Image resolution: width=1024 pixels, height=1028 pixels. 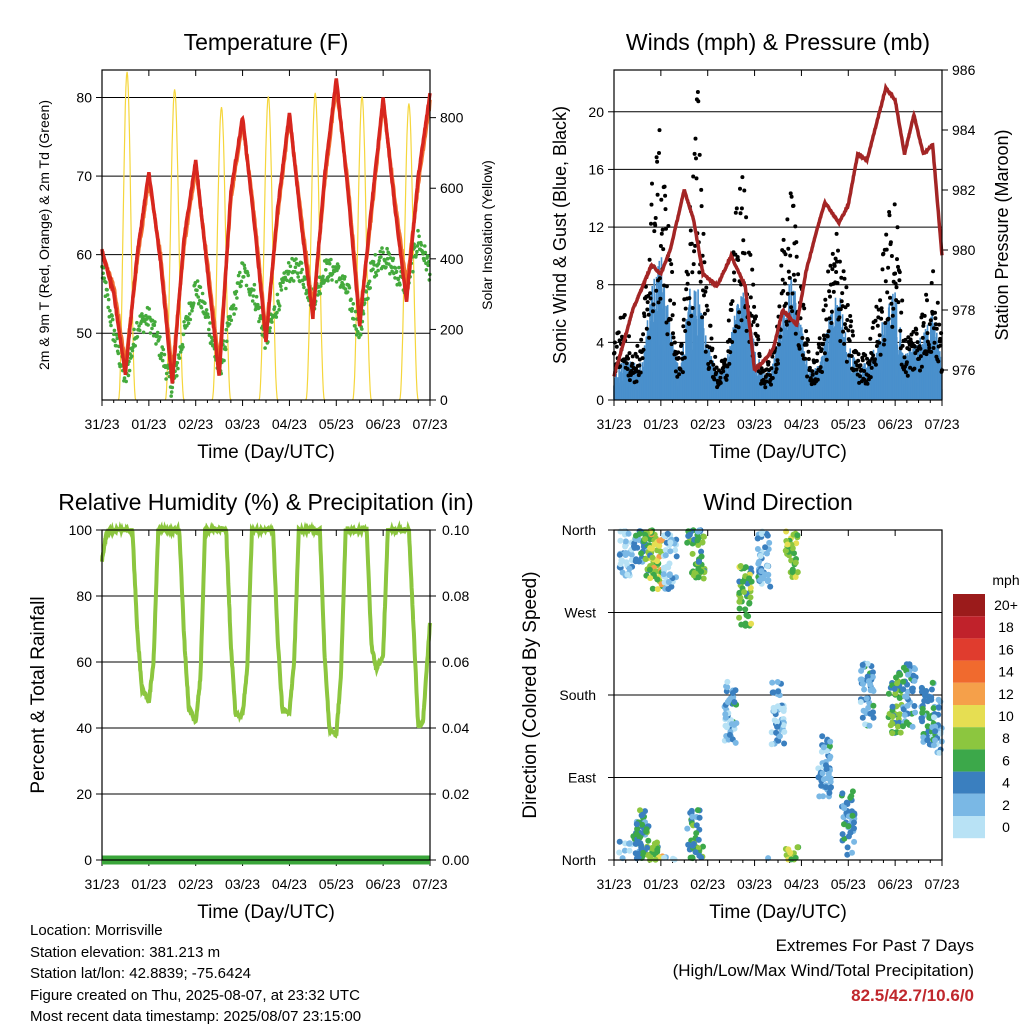 I want to click on y2-tick-label: 976, so click(x=964, y=370).